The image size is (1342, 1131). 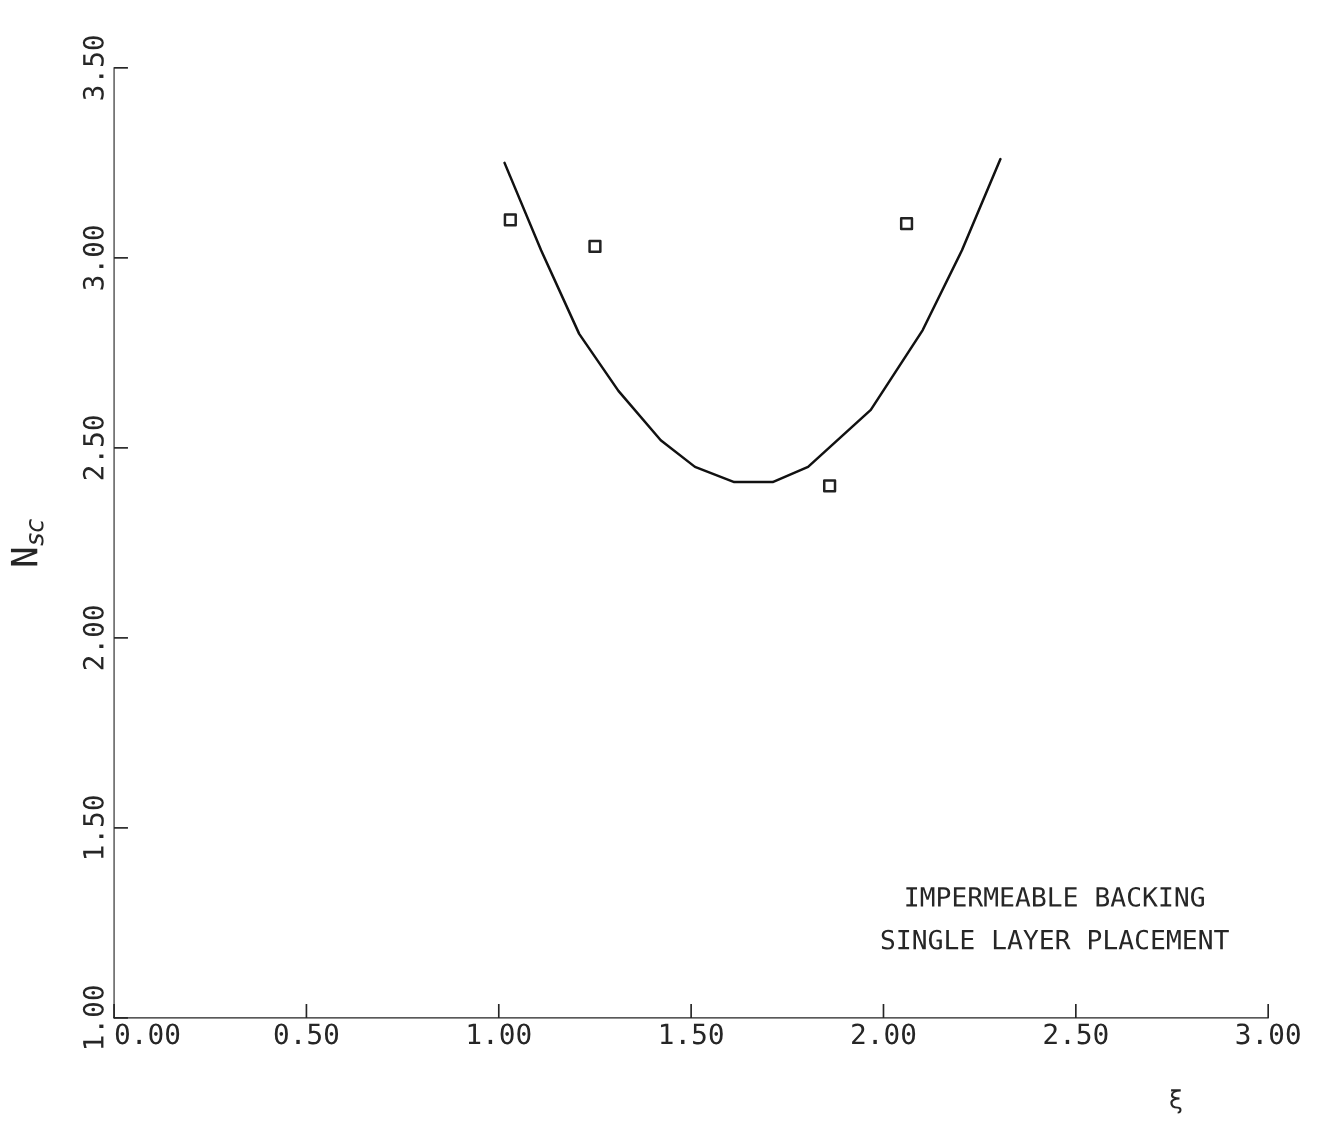 I want to click on annotation: IMPERMEABLE BACKING, so click(x=1055, y=896).